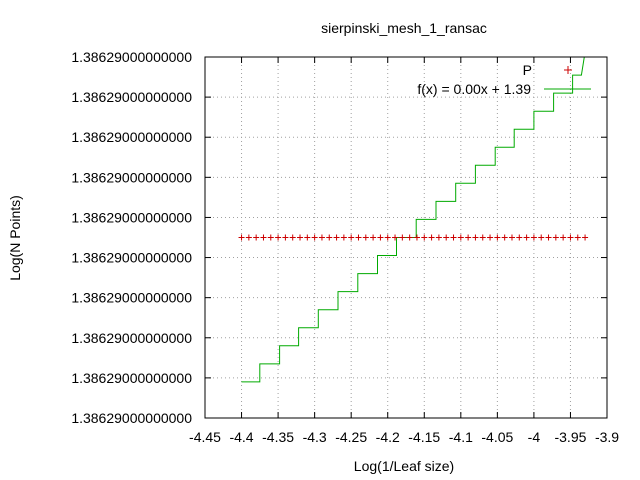 This screenshot has height=480, width=640. What do you see at coordinates (497, 437) in the screenshot?
I see `x-tick-label: -4.05` at bounding box center [497, 437].